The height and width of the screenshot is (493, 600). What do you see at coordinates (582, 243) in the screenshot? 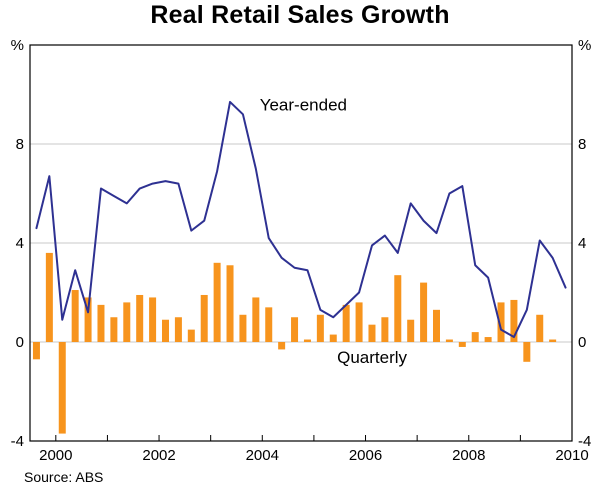
I see `y-axis-label-right: 4` at bounding box center [582, 243].